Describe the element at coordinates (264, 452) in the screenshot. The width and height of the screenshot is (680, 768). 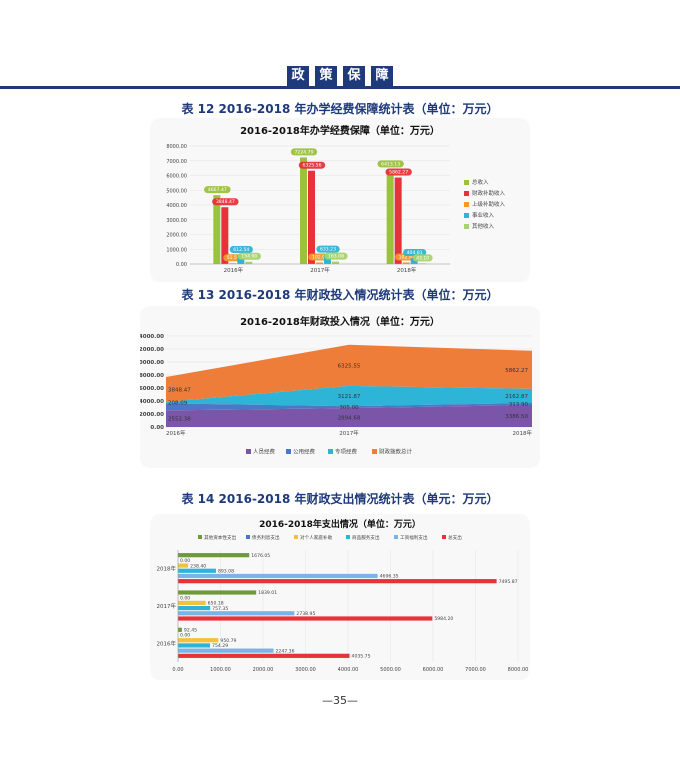
I see `legend-label: 人员经费` at that location.